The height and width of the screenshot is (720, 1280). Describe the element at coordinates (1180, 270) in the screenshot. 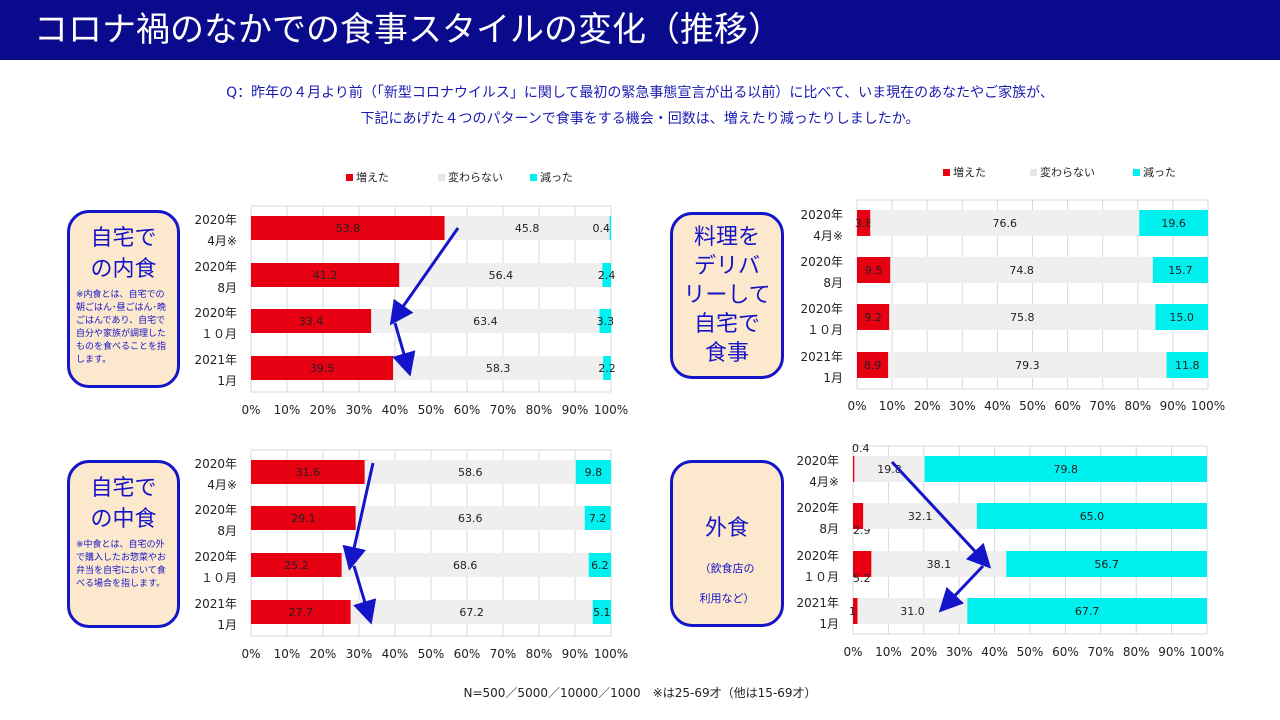

I see `data-label: 15.7` at that location.